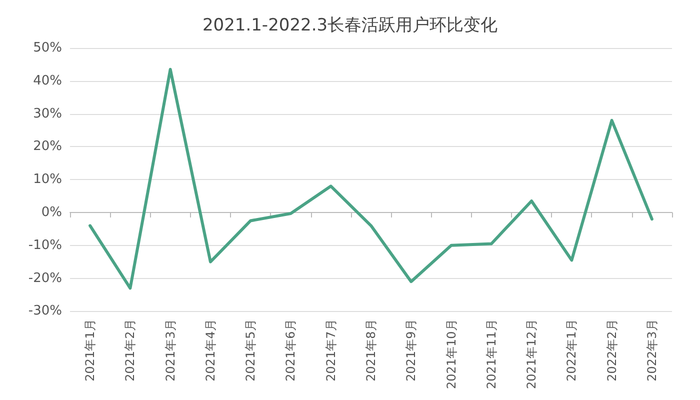  Describe the element at coordinates (47, 48) in the screenshot. I see `y-tick-label: 50%` at that location.